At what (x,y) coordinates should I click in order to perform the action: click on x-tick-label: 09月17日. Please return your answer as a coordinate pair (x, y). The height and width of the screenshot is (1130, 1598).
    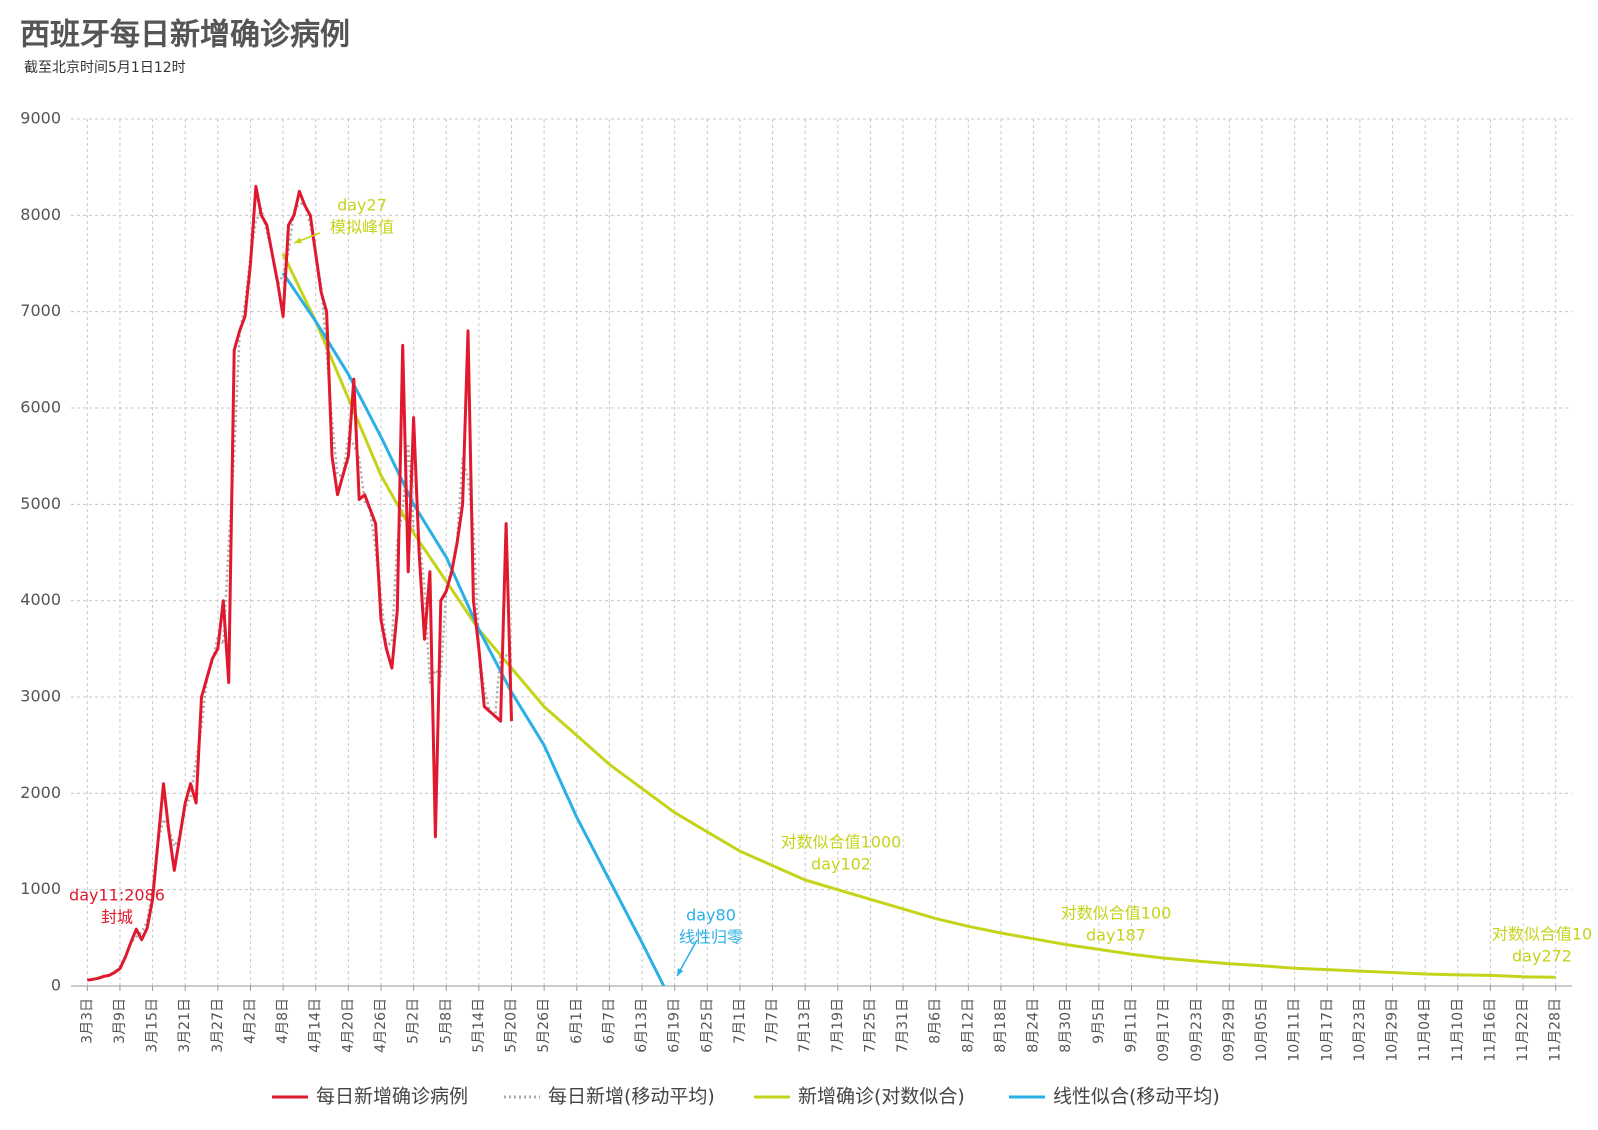
    Looking at the image, I should click on (1164, 1030).